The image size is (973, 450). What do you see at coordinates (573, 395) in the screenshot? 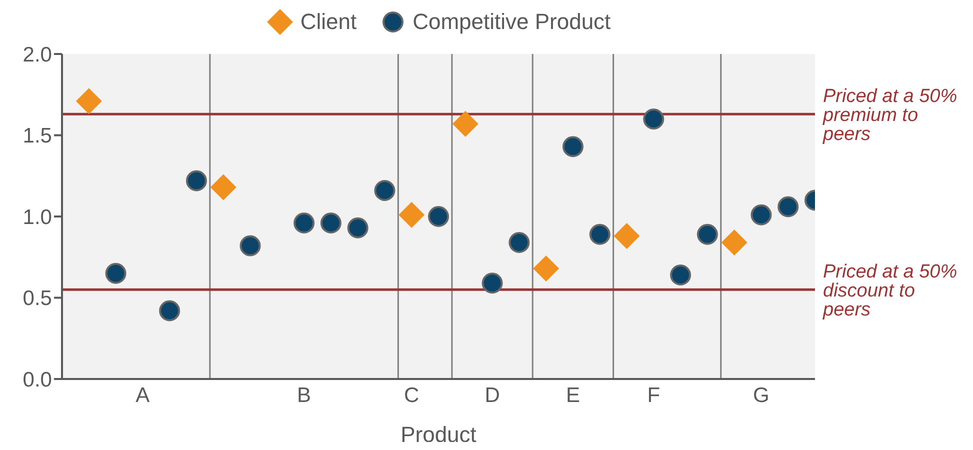
I see `x-tick-label: E` at bounding box center [573, 395].